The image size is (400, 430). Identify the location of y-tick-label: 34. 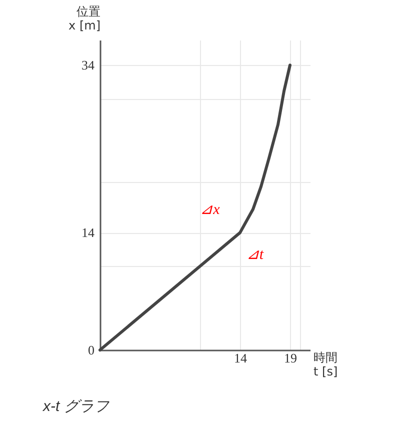
(88, 65).